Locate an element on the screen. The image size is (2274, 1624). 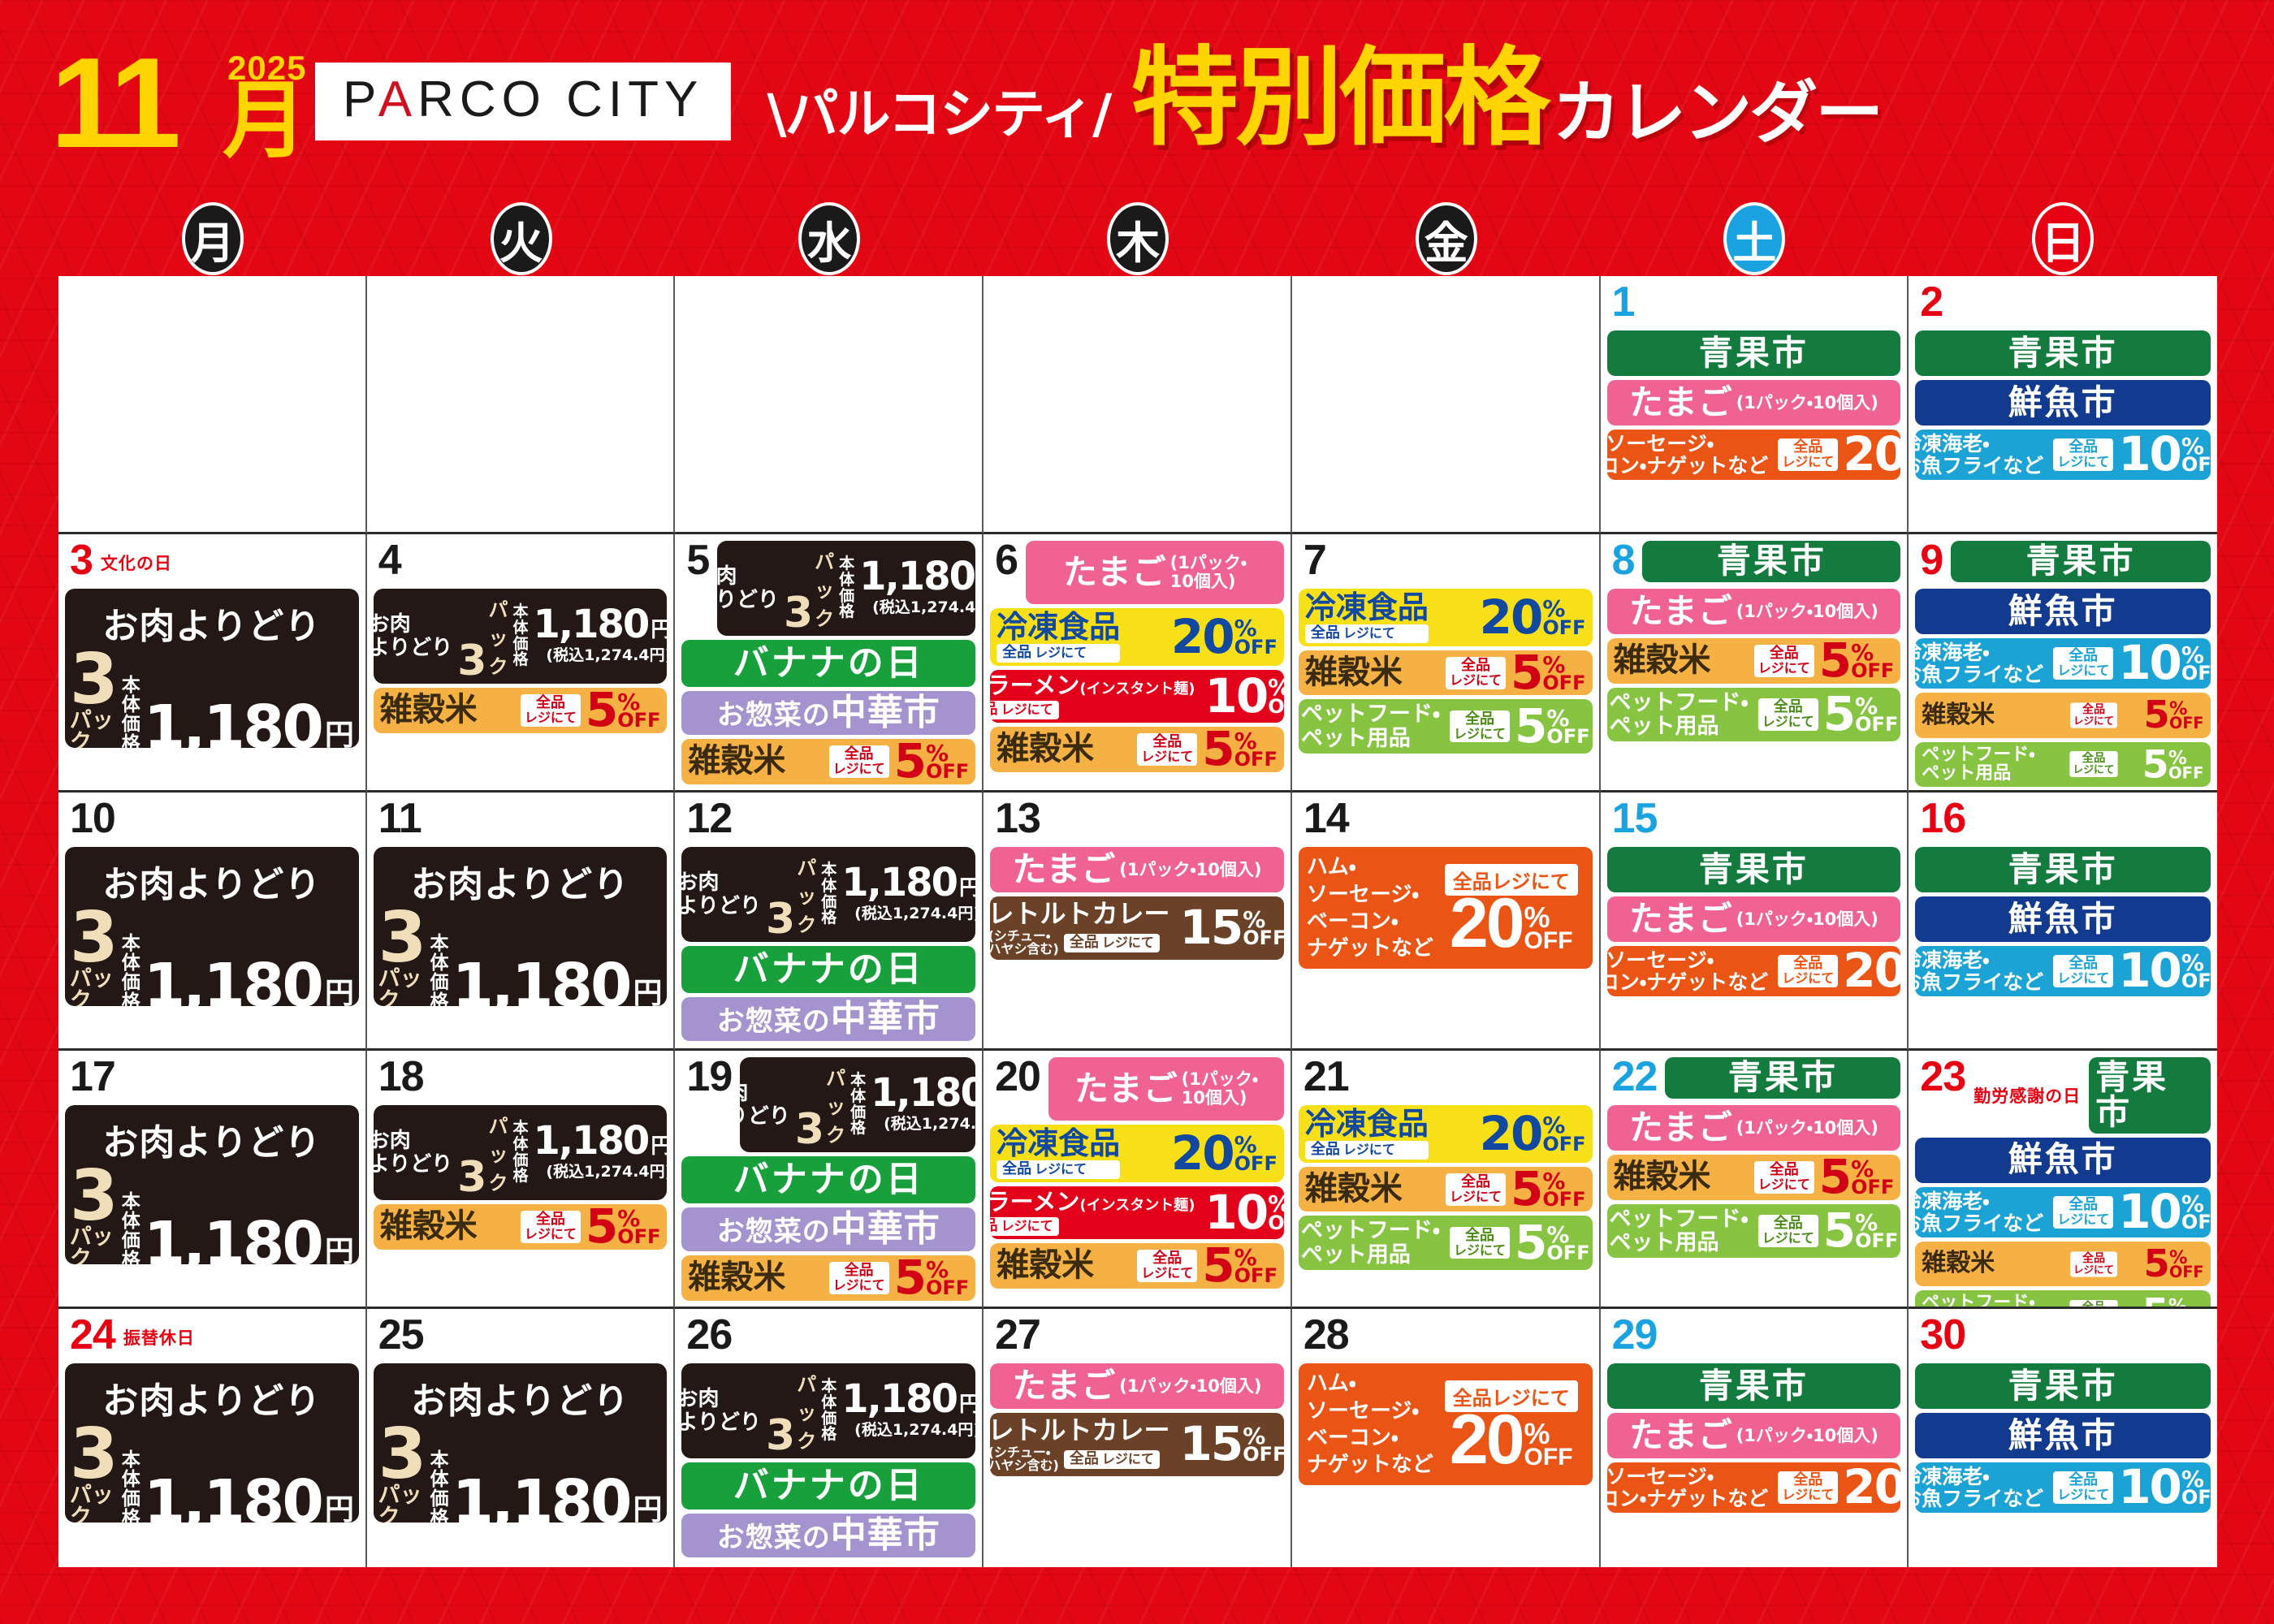
meat-title-line1: お肉 is located at coordinates (700, 1400).